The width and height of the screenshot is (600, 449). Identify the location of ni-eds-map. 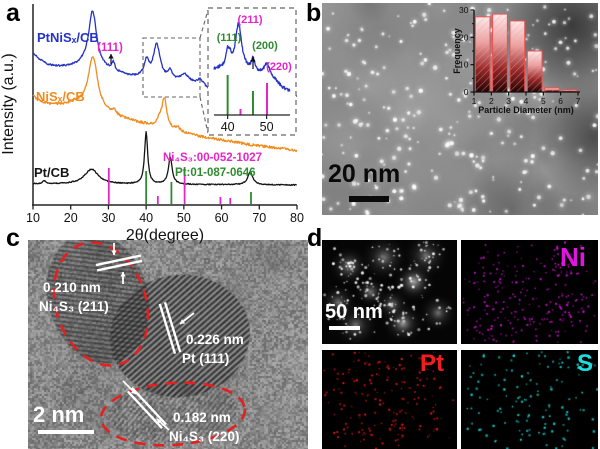
(529, 292).